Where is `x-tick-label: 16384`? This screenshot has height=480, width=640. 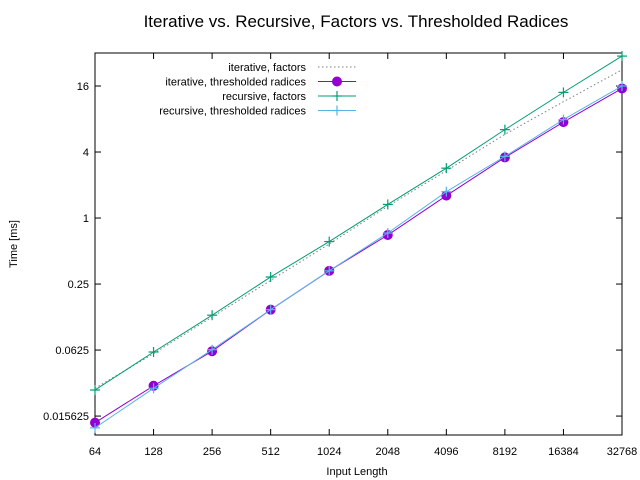 x-tick-label: 16384 is located at coordinates (563, 452).